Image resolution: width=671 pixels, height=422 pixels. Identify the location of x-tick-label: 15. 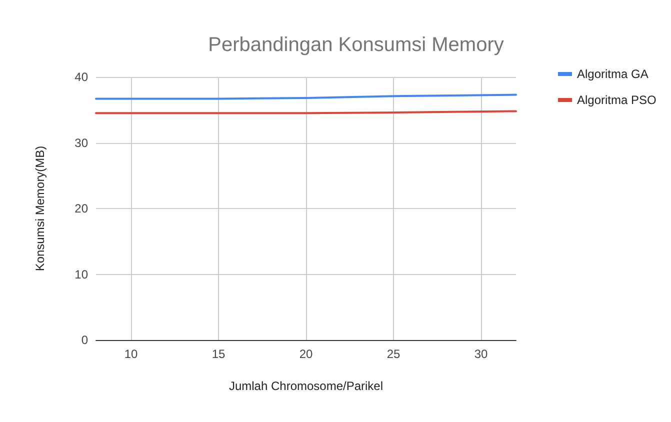
(219, 354).